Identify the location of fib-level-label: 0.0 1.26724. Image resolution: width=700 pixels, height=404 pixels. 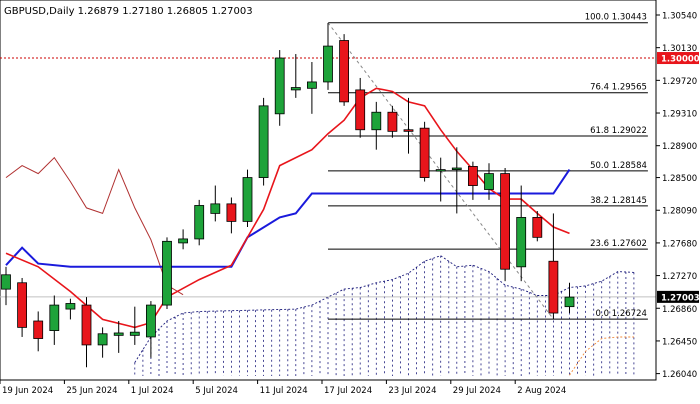
(621, 314).